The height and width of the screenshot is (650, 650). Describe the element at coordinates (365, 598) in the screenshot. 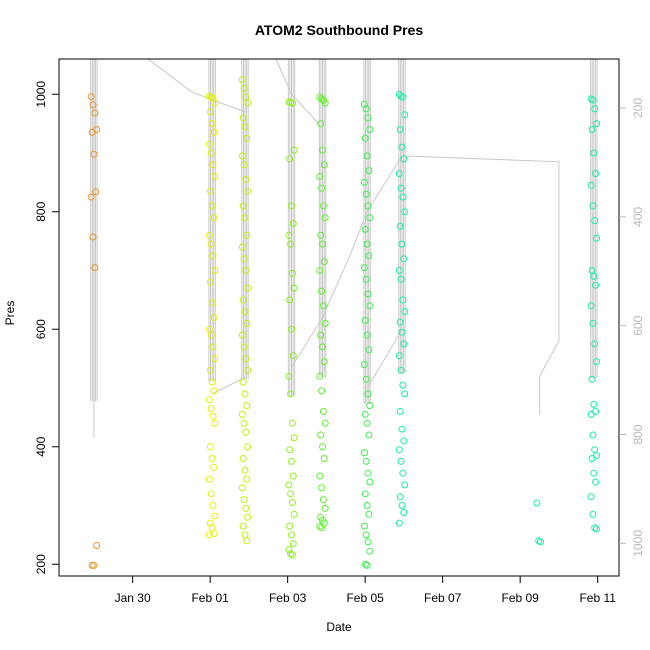

I see `x-tick-label: Feb 05` at that location.